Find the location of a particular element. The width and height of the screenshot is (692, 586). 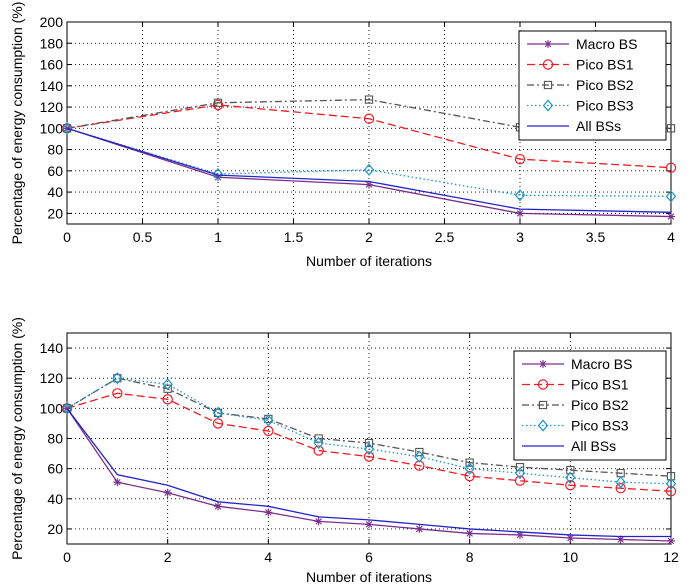

top-legend: Macro BS Pico BS1 Pico BS2 Pico BS3 All BSs is located at coordinates (592, 85).